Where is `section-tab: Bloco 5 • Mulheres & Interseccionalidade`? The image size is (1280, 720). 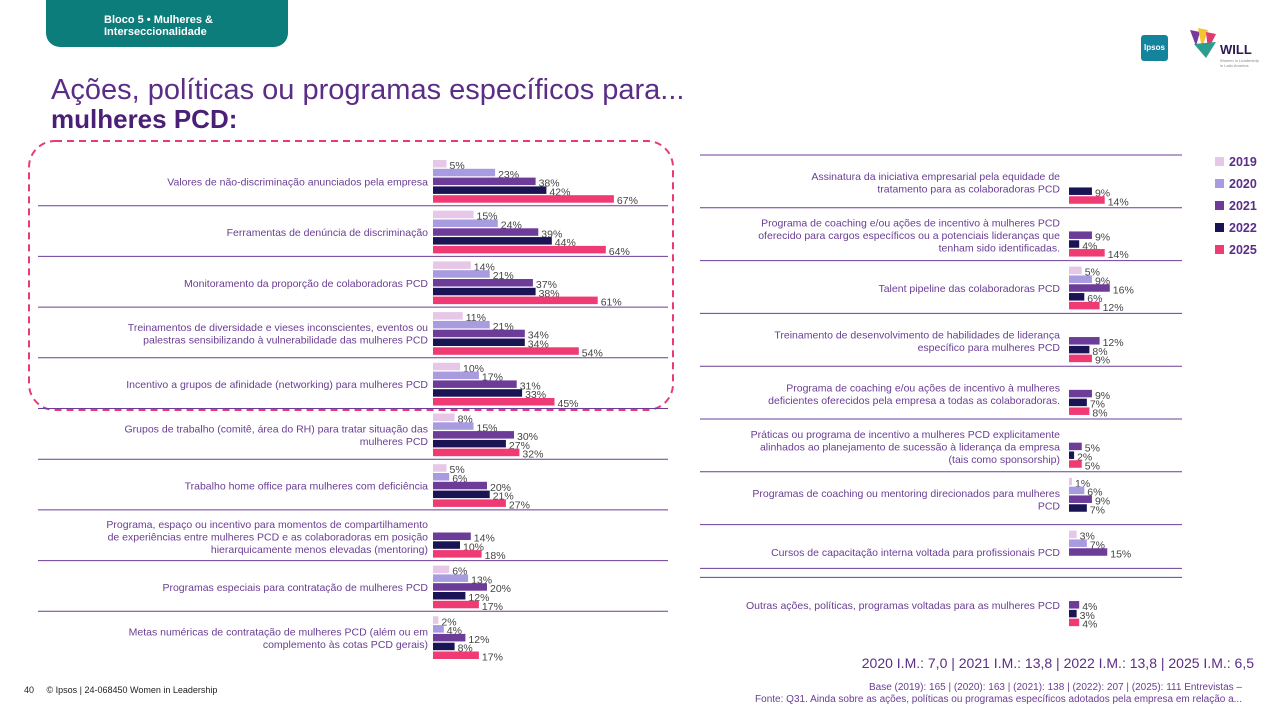
section-tab: Bloco 5 • Mulheres & Interseccionalidade is located at coordinates (167, 23).